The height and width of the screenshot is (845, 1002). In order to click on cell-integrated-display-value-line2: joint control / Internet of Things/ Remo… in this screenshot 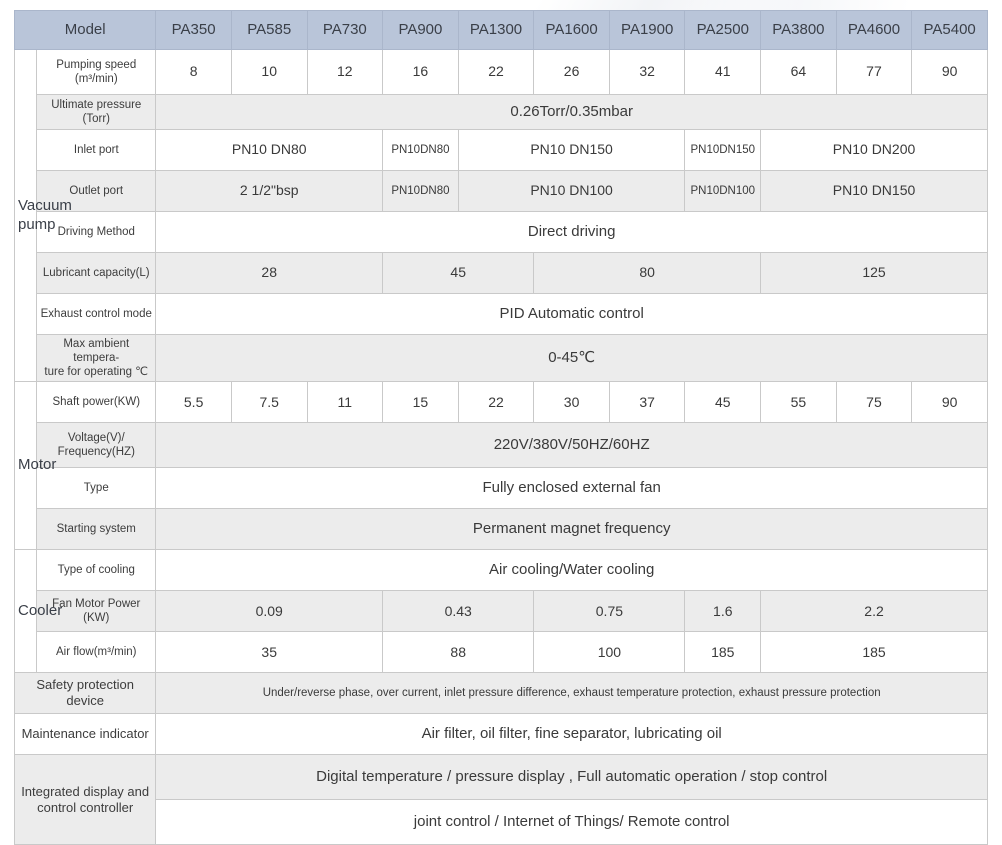, I will do `click(572, 822)`.